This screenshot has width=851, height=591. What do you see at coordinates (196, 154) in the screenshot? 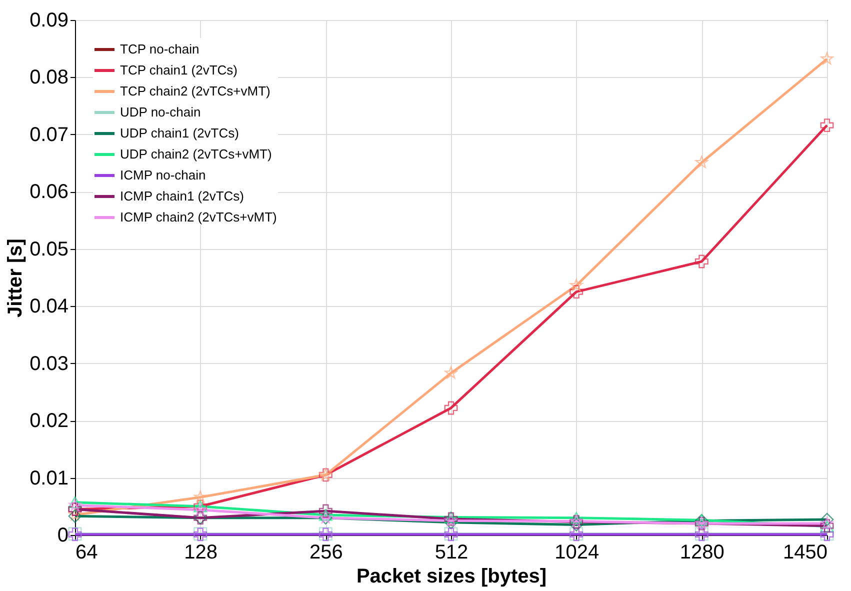
I see `legend-label: UDP chain2 (2vTCs+vMT)` at bounding box center [196, 154].